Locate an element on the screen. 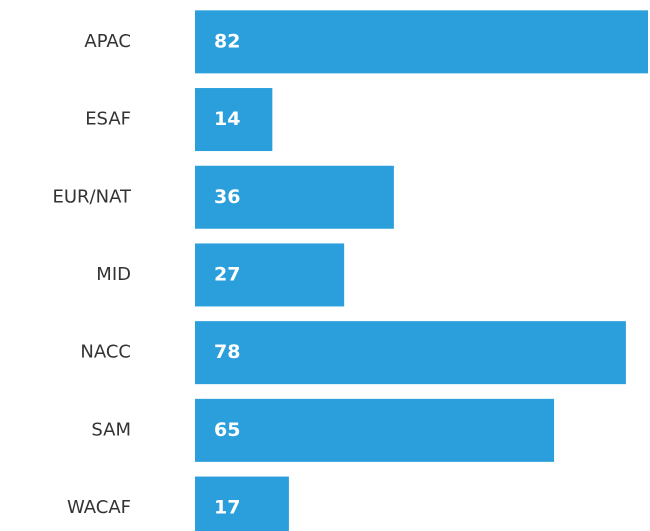  category-label: MID is located at coordinates (113, 274).